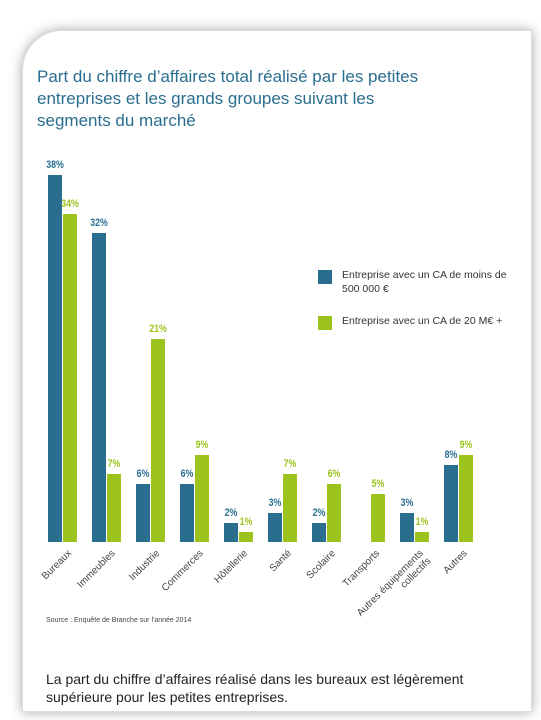 Image resolution: width=541 pixels, height=720 pixels. What do you see at coordinates (451, 454) in the screenshot?
I see `value-label: 8%` at bounding box center [451, 454].